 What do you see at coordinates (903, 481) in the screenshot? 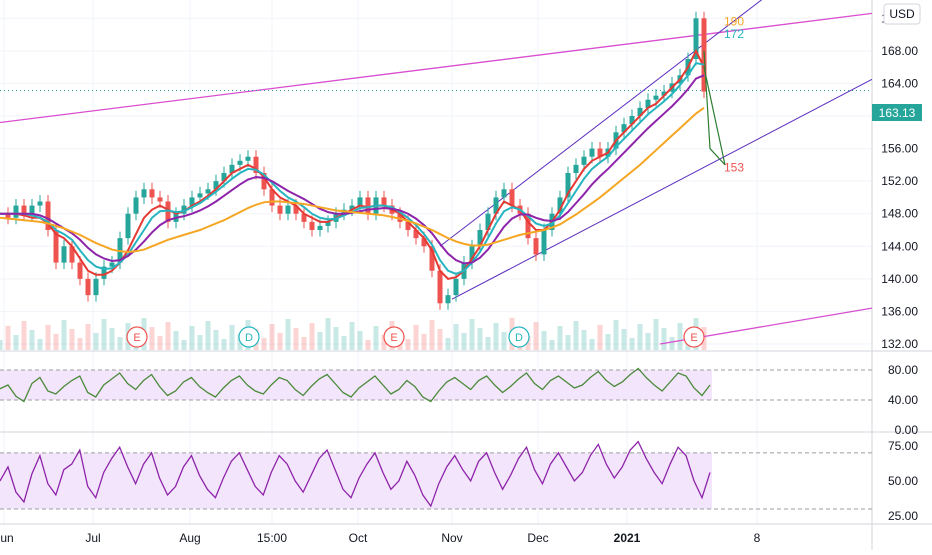
I see `oscillator-tick-label: 50.00` at bounding box center [903, 481].